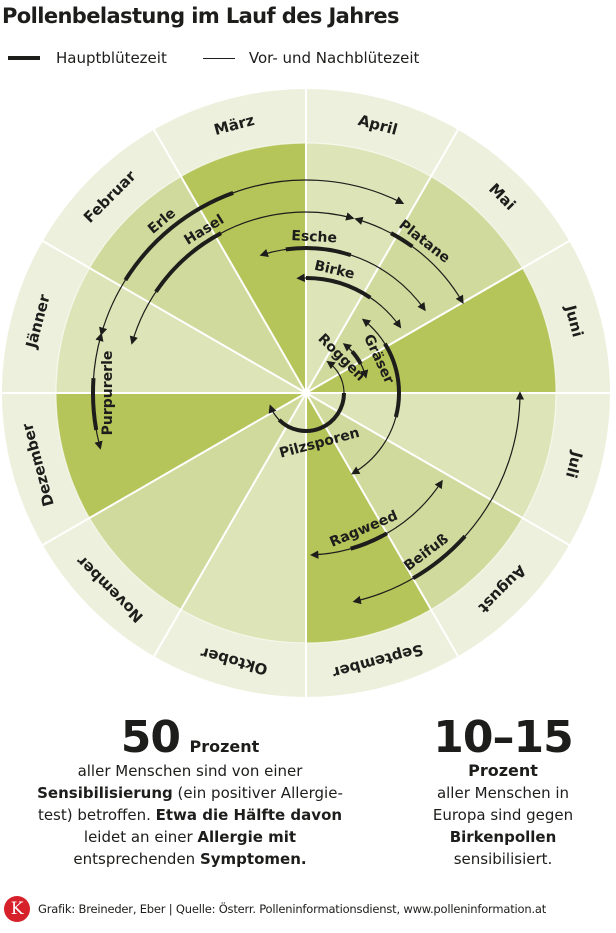 This screenshot has height=933, width=616. I want to click on legend-secondary-label: Vor- und Nachblütezeit, so click(334, 58).